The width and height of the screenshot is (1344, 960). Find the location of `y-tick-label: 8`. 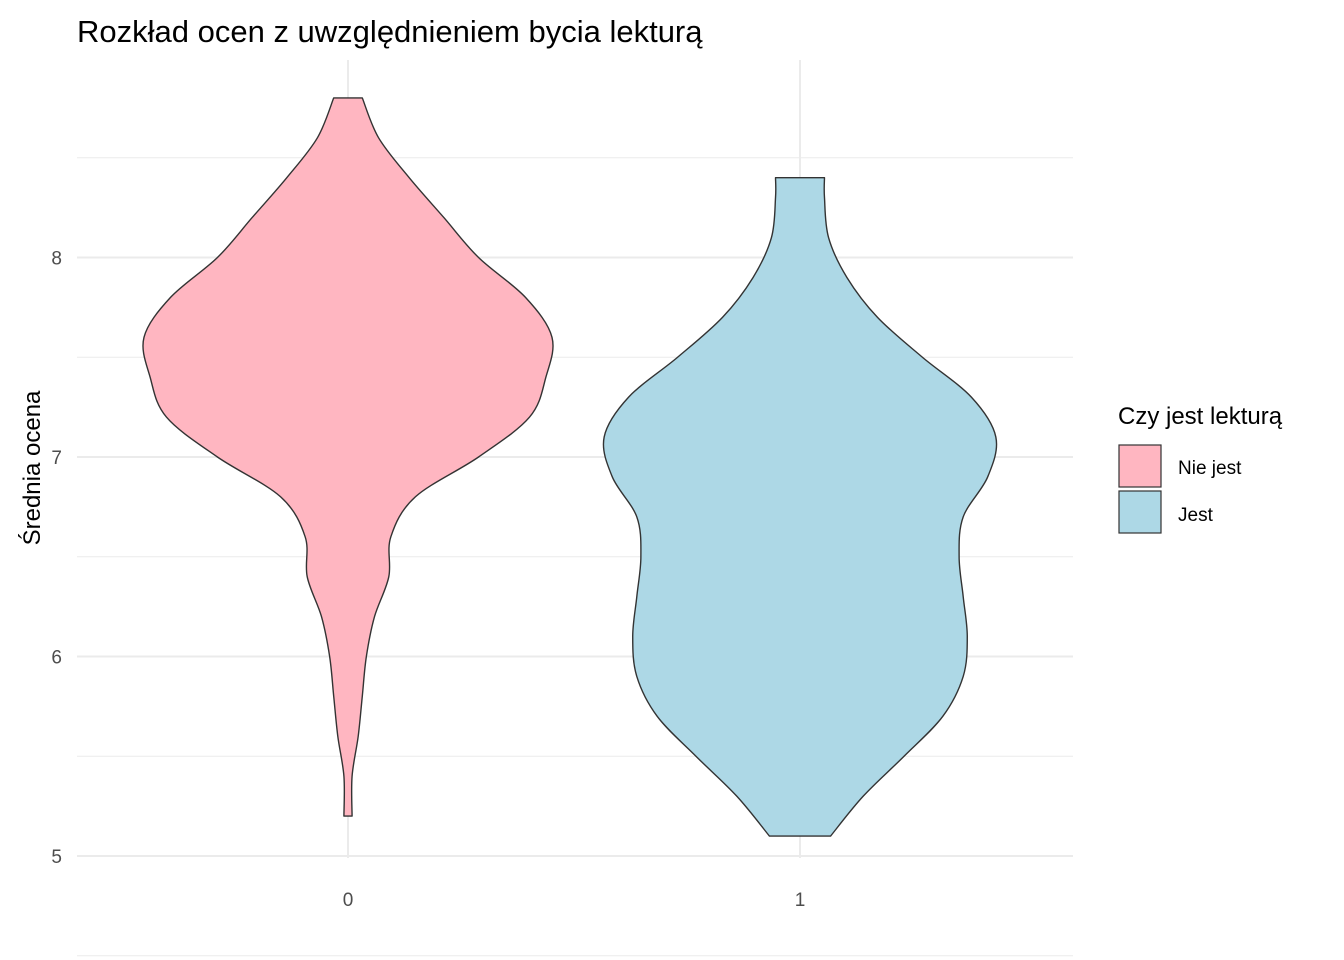

y-tick-label: 8 is located at coordinates (56, 259).